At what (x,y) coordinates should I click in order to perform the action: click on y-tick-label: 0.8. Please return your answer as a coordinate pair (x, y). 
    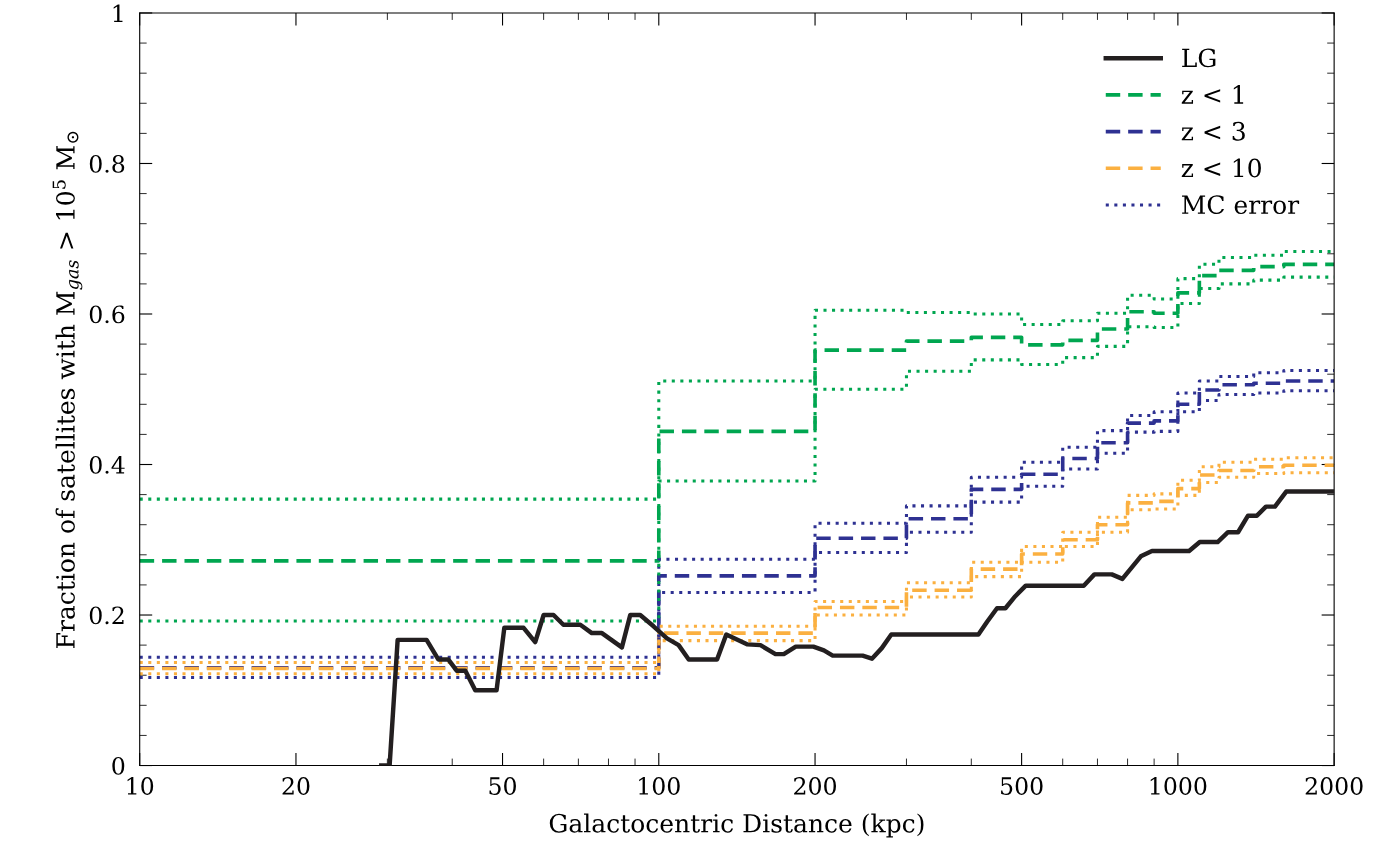
    Looking at the image, I should click on (107, 163).